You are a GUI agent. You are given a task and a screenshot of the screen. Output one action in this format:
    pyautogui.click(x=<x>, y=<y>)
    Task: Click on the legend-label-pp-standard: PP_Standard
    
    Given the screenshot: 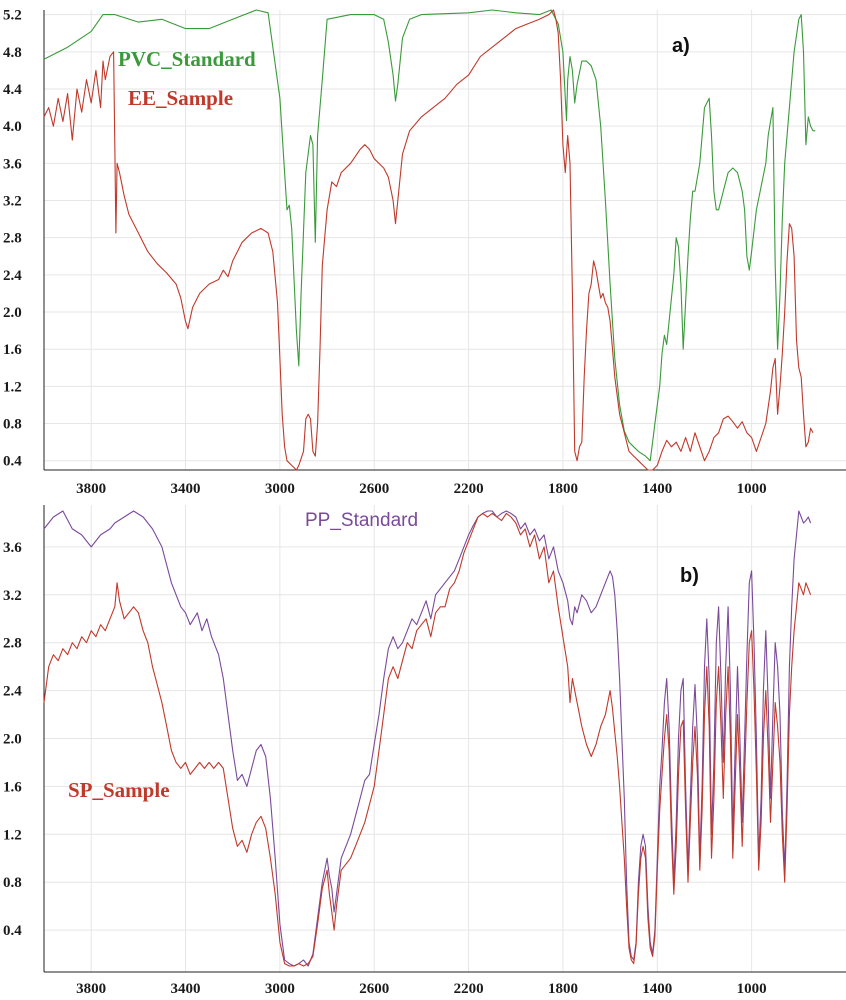 What is the action you would take?
    pyautogui.click(x=361, y=520)
    